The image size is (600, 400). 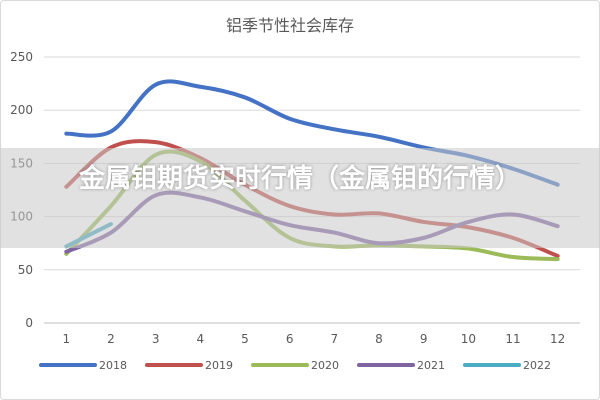 What do you see at coordinates (379, 339) in the screenshot?
I see `x-tick-label: 8` at bounding box center [379, 339].